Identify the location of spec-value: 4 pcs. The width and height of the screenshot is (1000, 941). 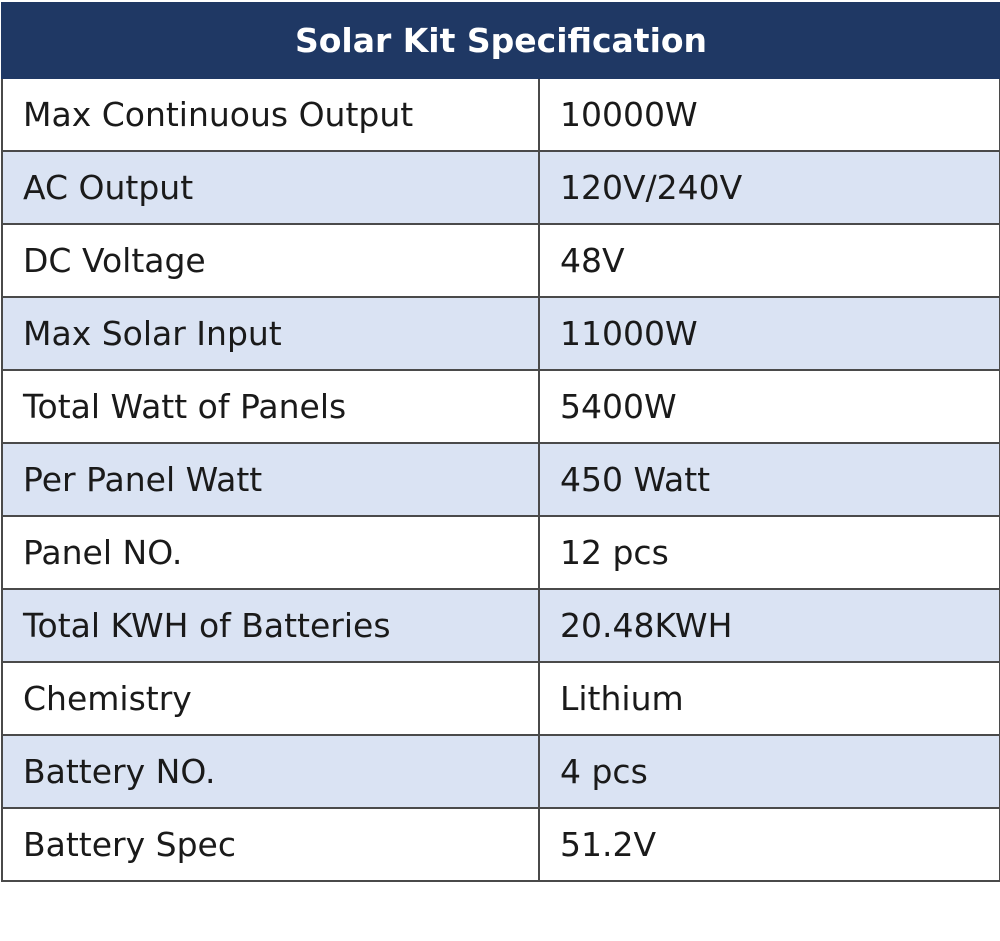
(769, 771).